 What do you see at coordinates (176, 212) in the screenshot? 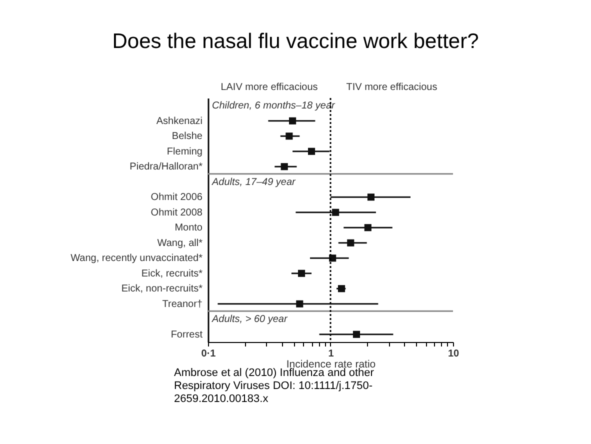
I see `y-tick-label: Ohmit 2008` at bounding box center [176, 212].